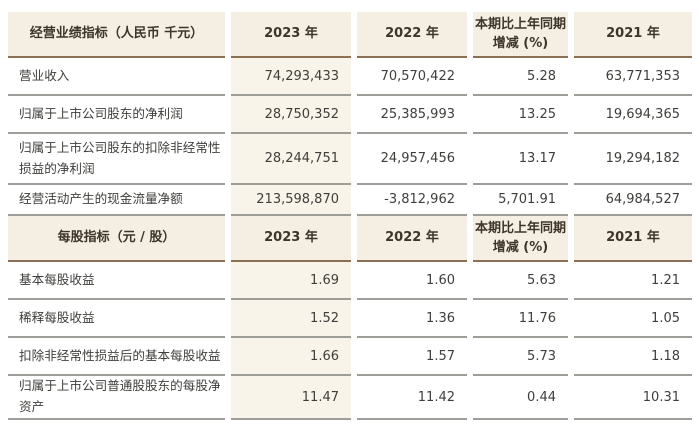 The width and height of the screenshot is (700, 441). What do you see at coordinates (116, 35) in the screenshot?
I see `section-title-operating: 经营业绩指标（人民币 千元）` at bounding box center [116, 35].